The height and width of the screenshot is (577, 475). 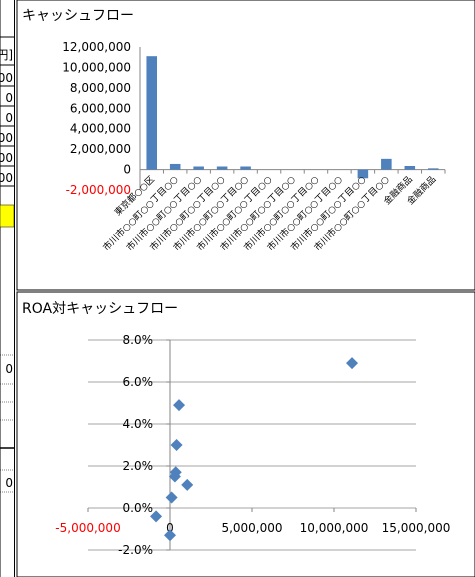 I want to click on y-tick-label: 2,000,000, so click(x=100, y=149).